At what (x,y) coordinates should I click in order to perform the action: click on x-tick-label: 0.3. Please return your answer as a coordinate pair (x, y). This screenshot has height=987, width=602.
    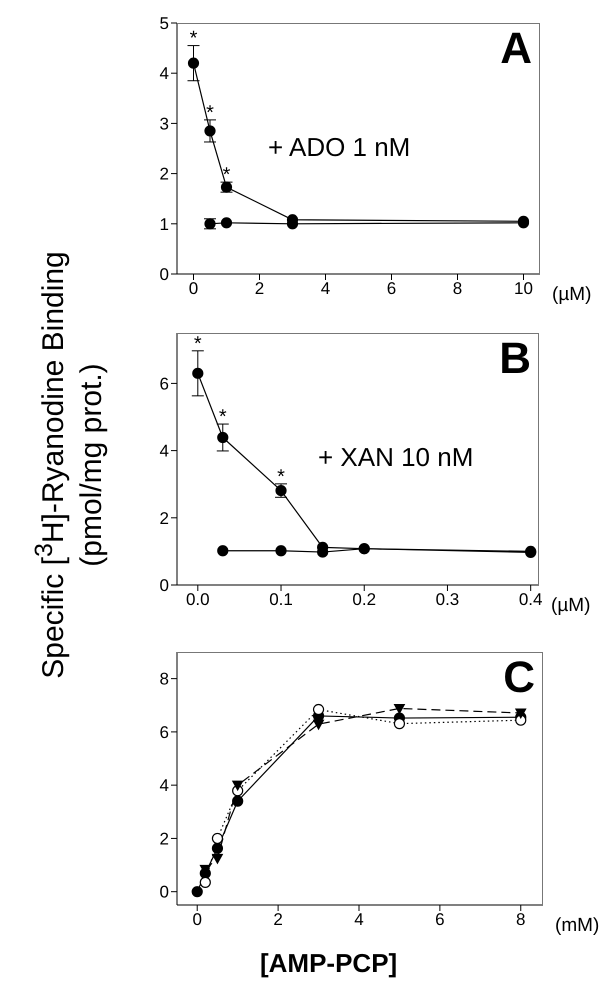
    Looking at the image, I should click on (448, 600).